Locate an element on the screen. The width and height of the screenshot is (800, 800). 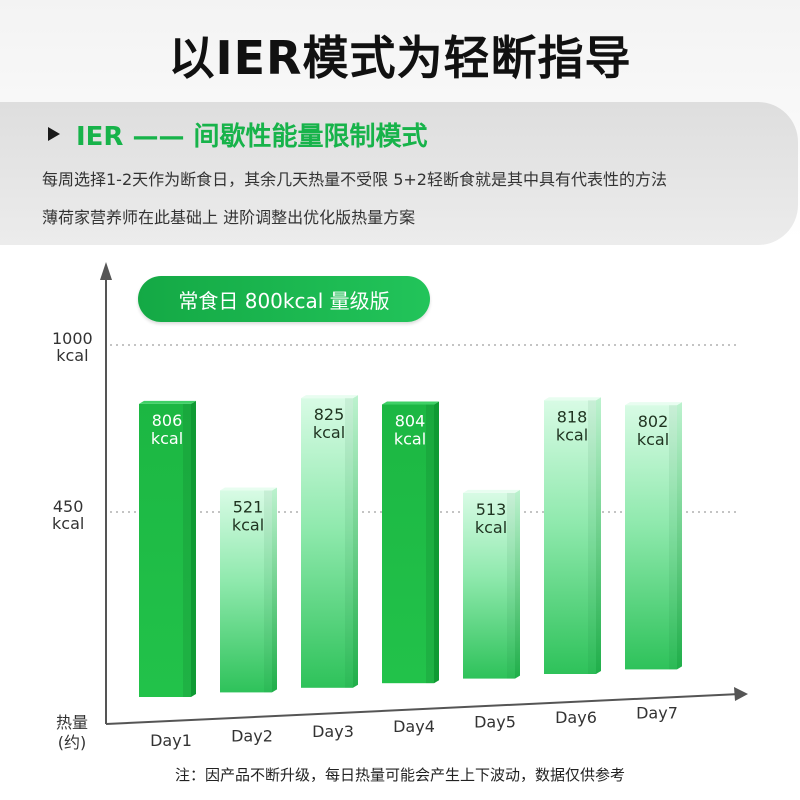
bar-value-label-day4: 804 kcal is located at coordinates (410, 430).